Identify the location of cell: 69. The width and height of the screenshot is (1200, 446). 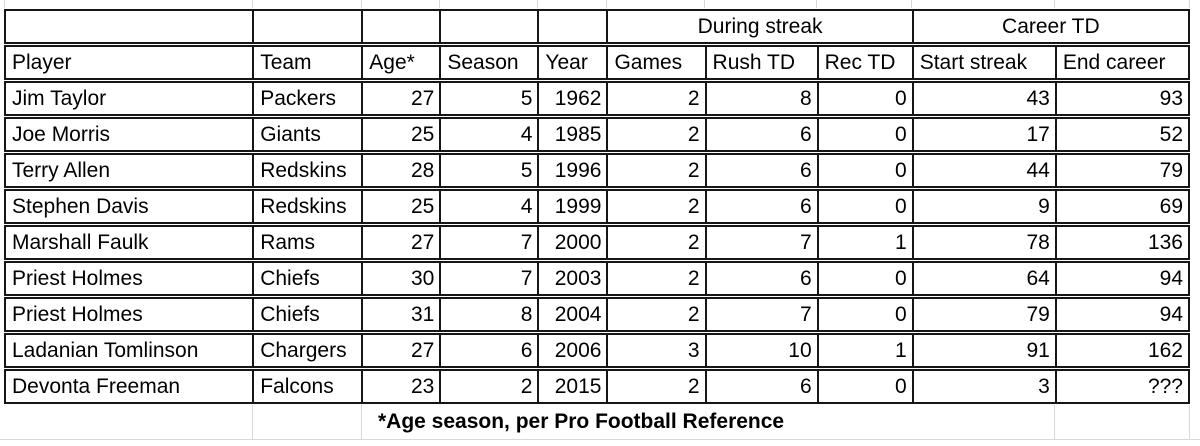
(1122, 206).